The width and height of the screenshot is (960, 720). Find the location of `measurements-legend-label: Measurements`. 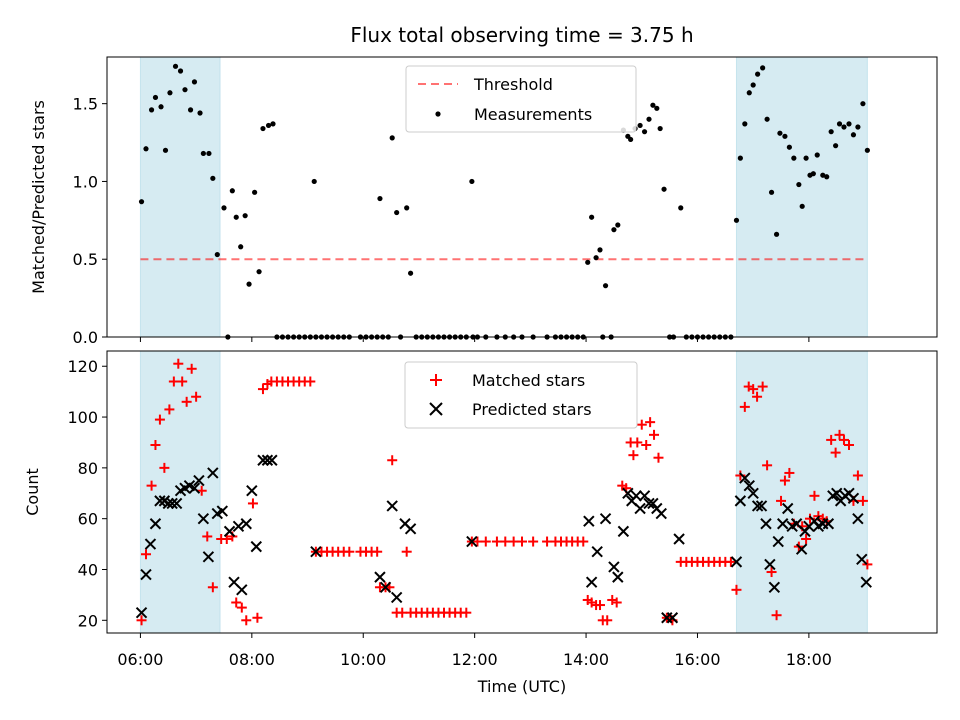

measurements-legend-label: Measurements is located at coordinates (533, 114).